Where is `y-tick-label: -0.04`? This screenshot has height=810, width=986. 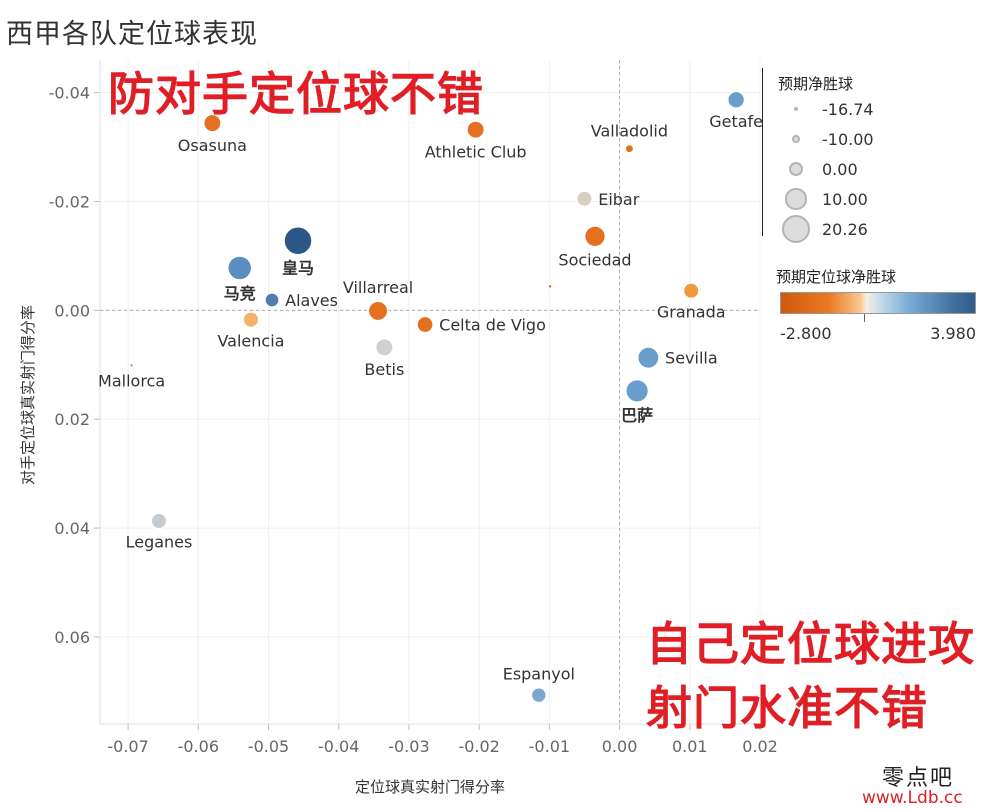 y-tick-label: -0.04 is located at coordinates (69, 93).